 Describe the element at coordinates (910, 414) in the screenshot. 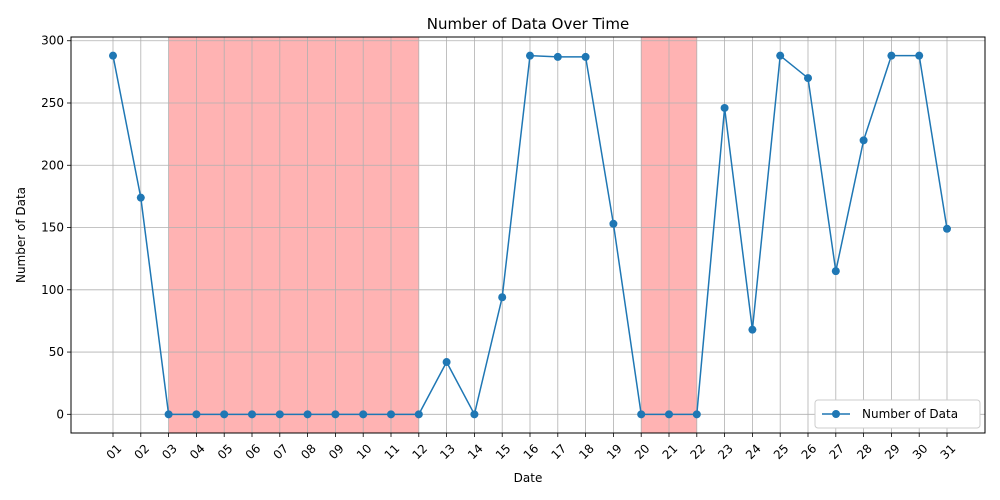

I see `legend-label: Number of Data` at that location.